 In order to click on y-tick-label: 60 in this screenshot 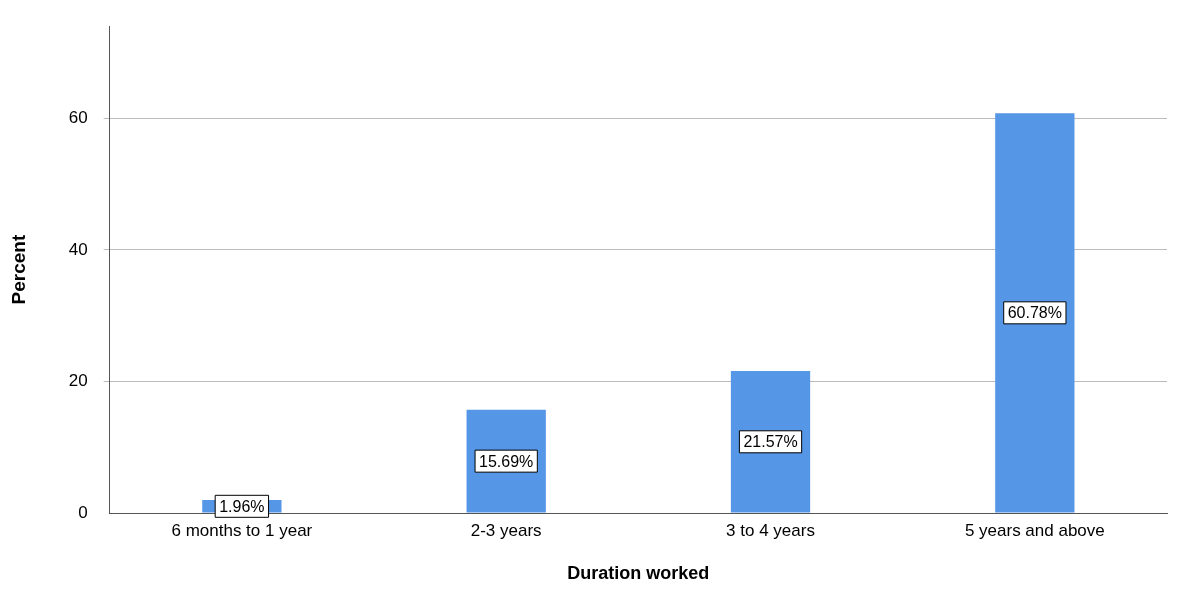, I will do `click(78, 117)`.